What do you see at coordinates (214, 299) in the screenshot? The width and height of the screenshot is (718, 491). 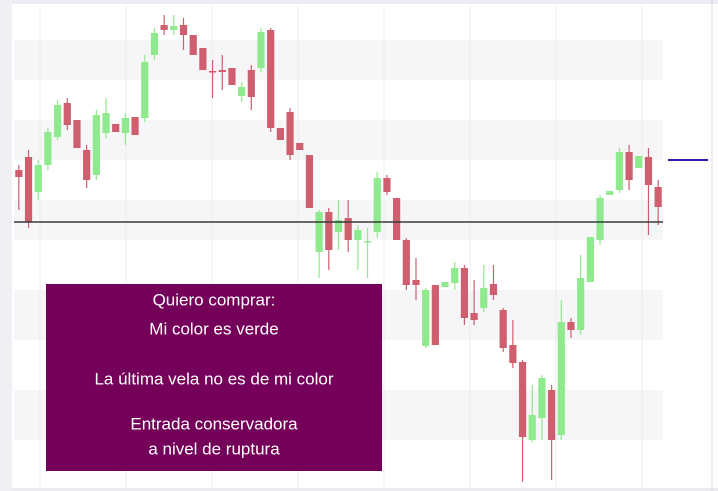 I see `annotation-text: Quiero comprar:` at bounding box center [214, 299].